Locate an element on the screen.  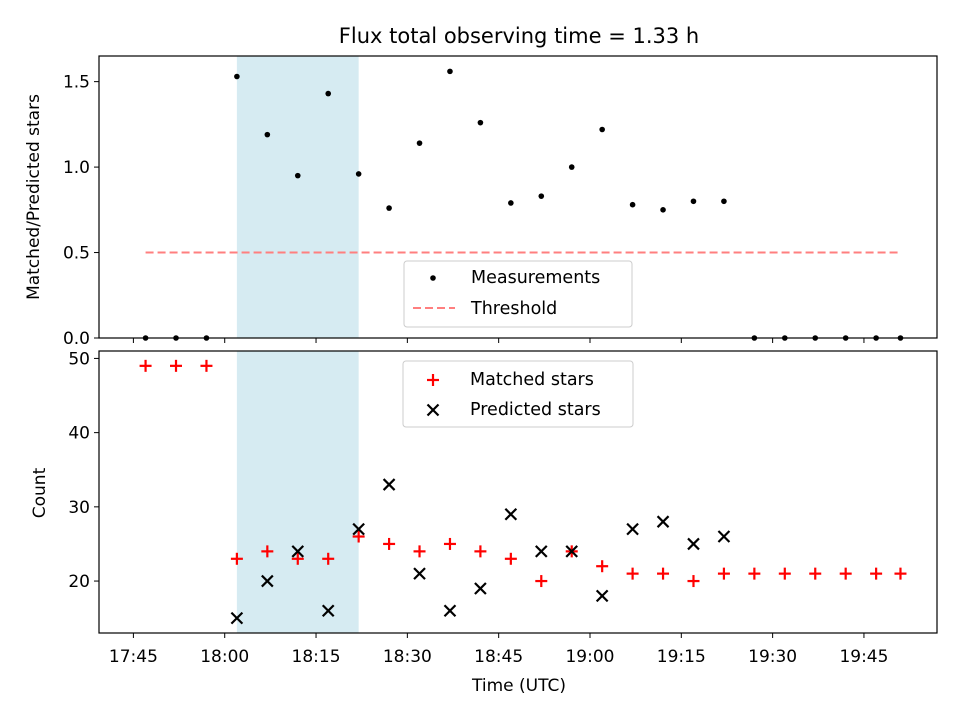
legend-predicted-marker is located at coordinates (433, 410).